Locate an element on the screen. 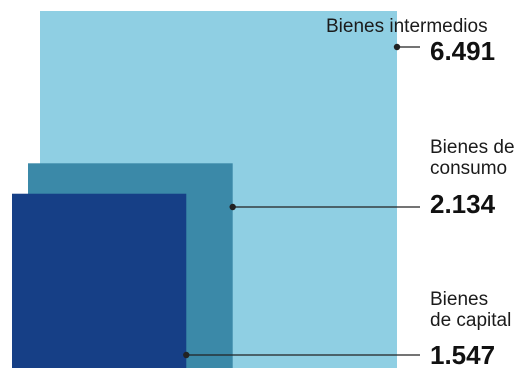  category-label-3: Bienes de capital is located at coordinates (470, 310).